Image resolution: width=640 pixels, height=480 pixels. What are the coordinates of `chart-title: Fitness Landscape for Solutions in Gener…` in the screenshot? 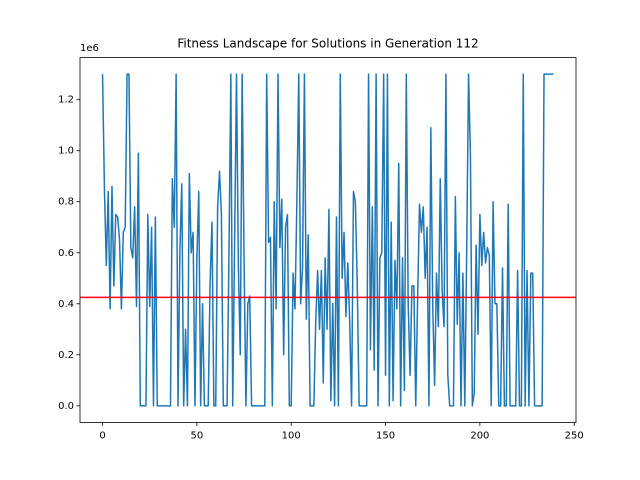 It's located at (327, 44).